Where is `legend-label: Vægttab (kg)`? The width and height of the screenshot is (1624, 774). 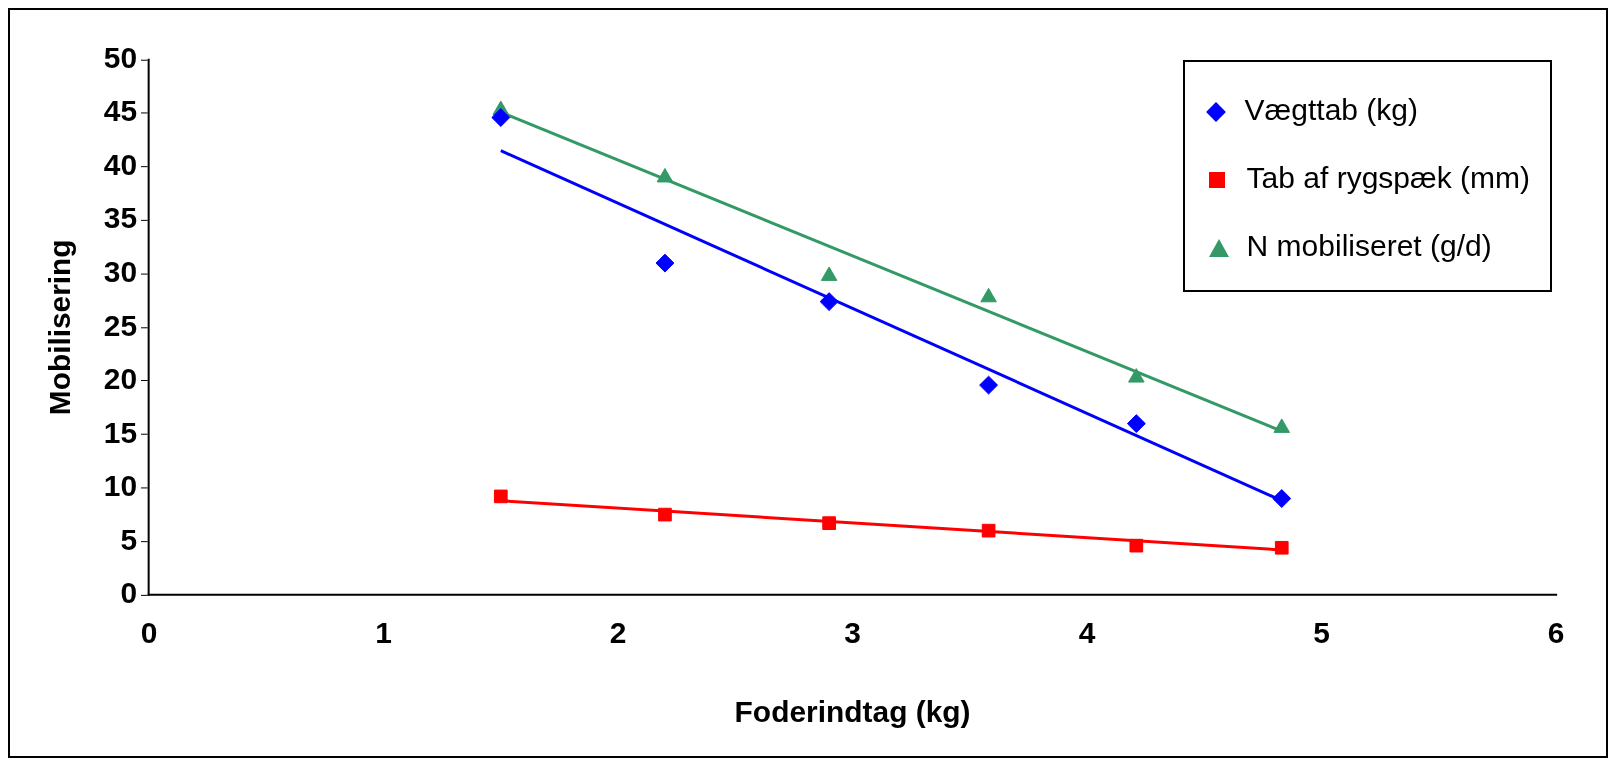
legend-label: Vægttab (kg) is located at coordinates (1331, 109).